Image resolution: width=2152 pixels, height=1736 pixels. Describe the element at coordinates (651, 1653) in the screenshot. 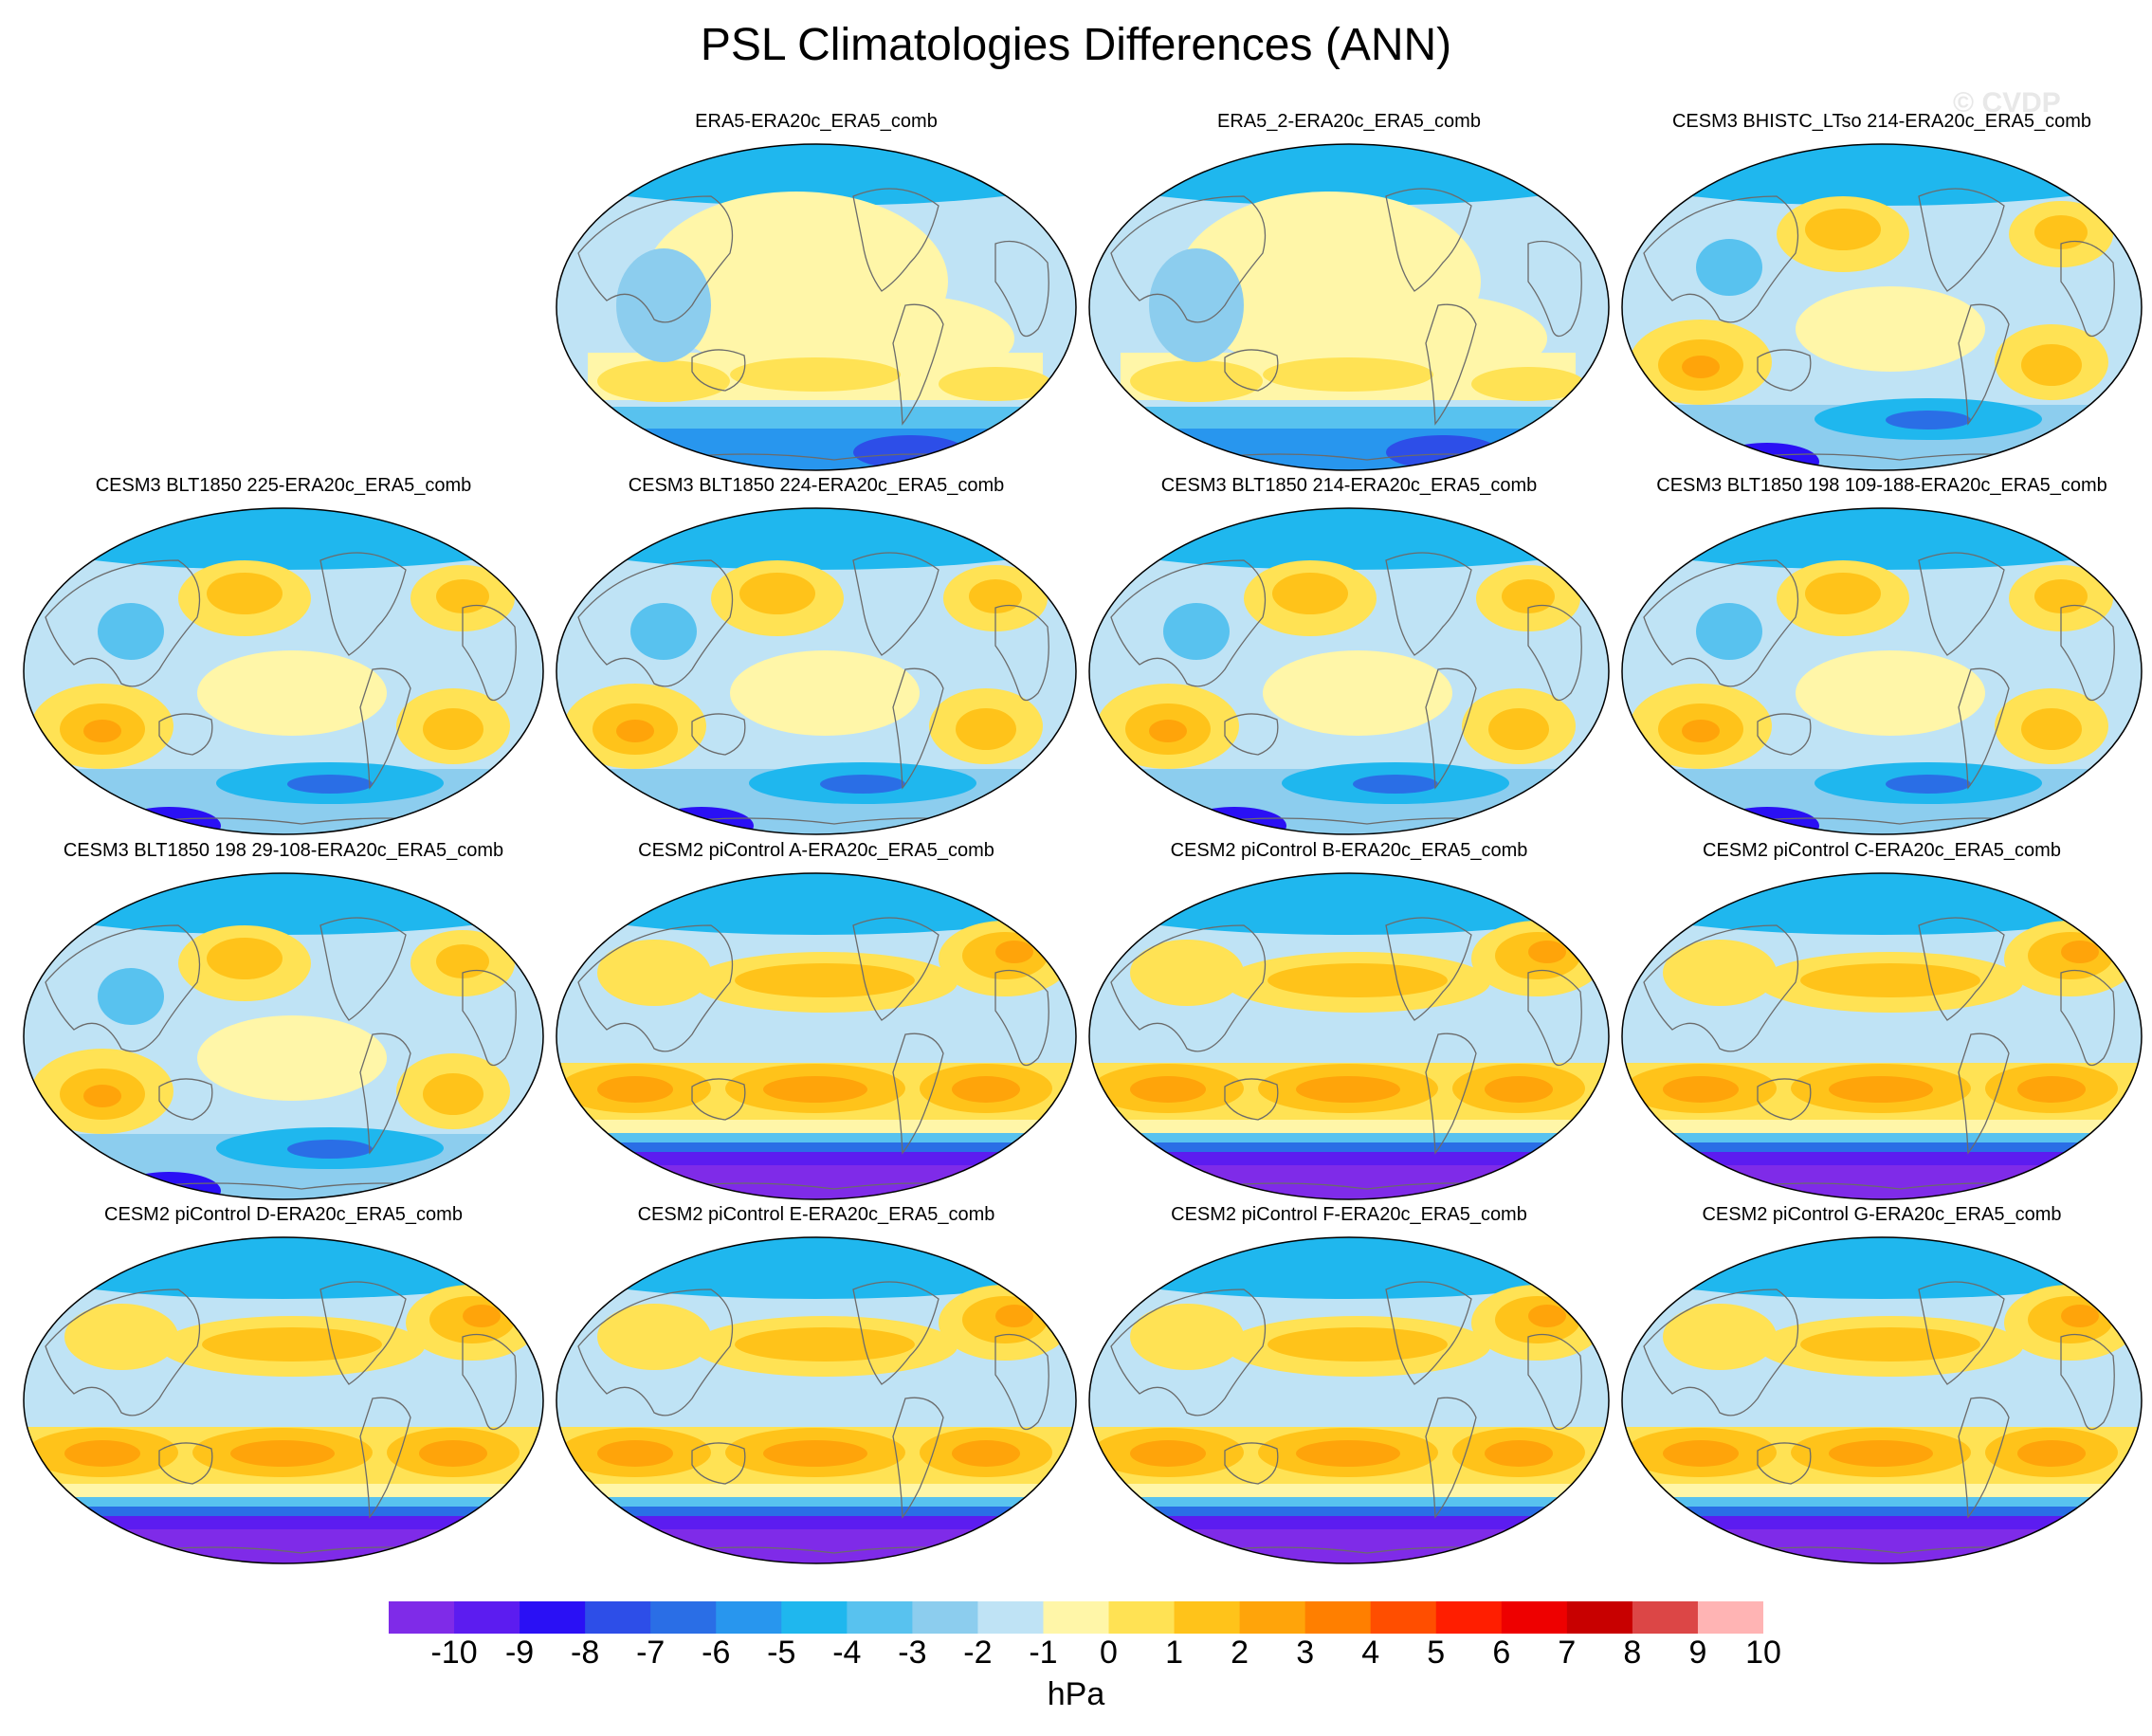

I see `colorbar-tick-label: -7` at that location.